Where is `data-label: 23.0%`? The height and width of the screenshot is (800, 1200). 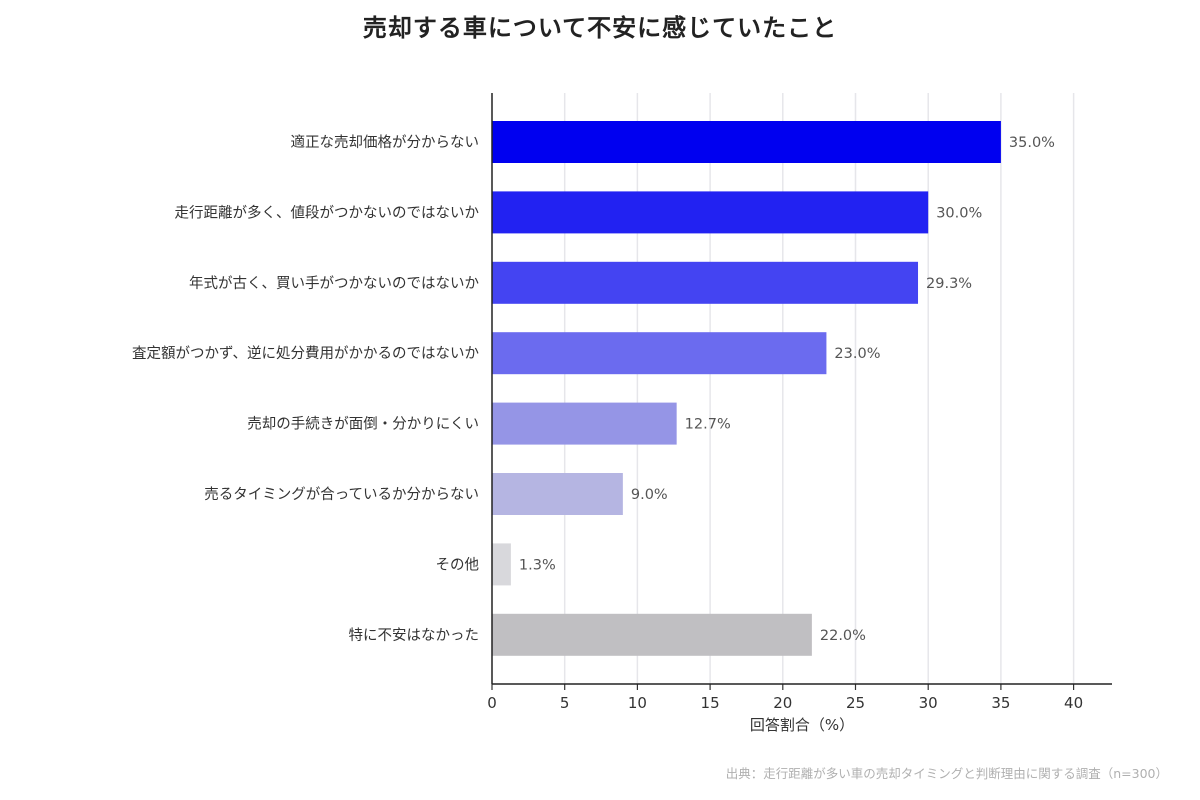
data-label: 23.0% is located at coordinates (857, 354).